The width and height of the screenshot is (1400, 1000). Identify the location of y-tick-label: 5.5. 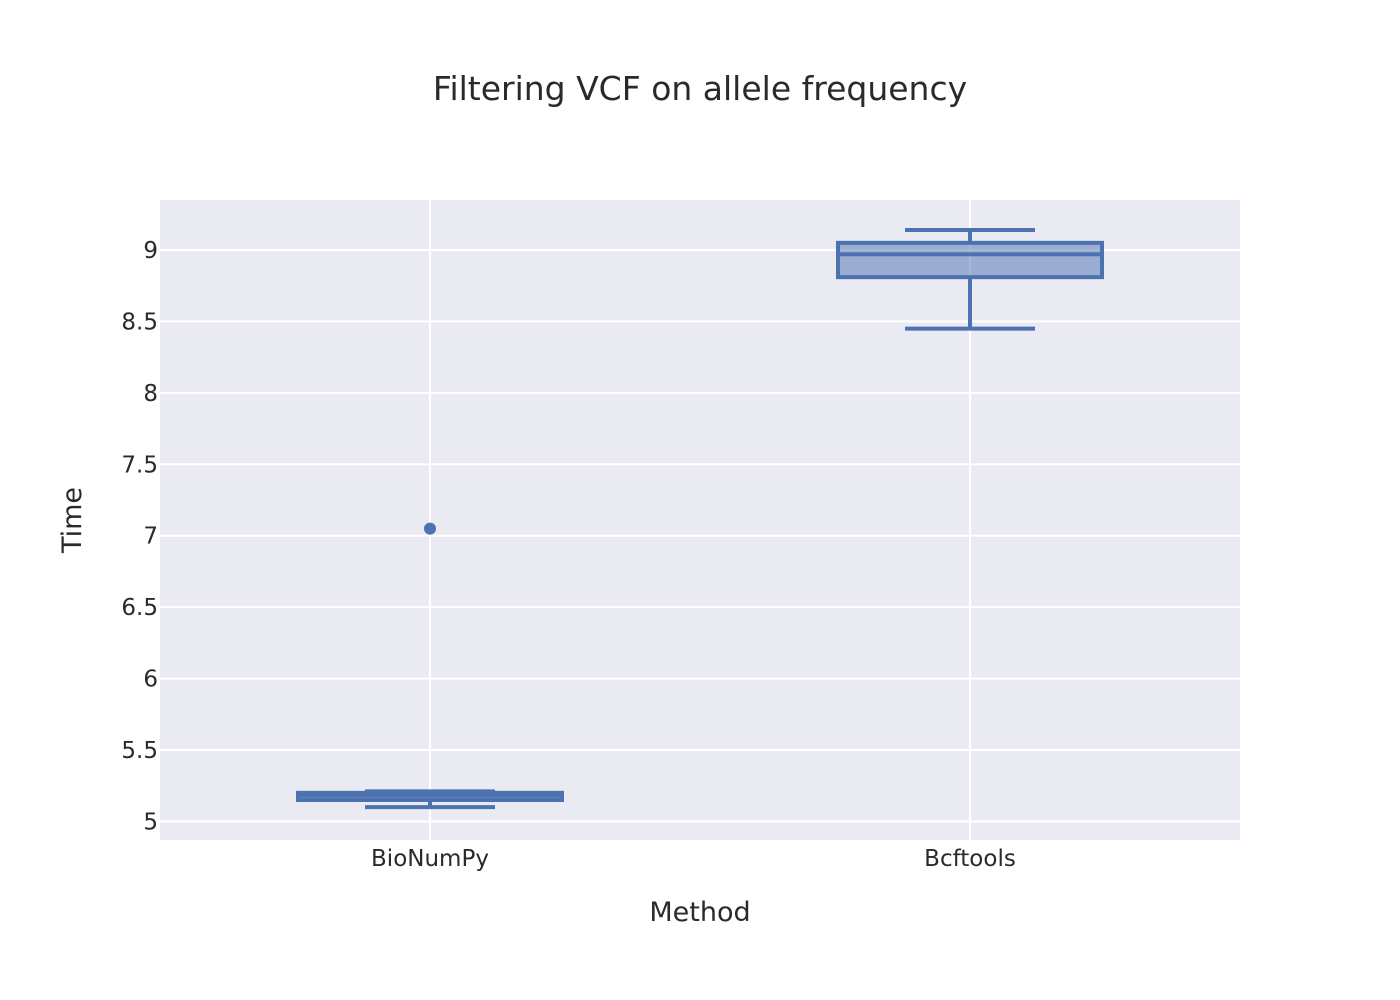
(139, 751).